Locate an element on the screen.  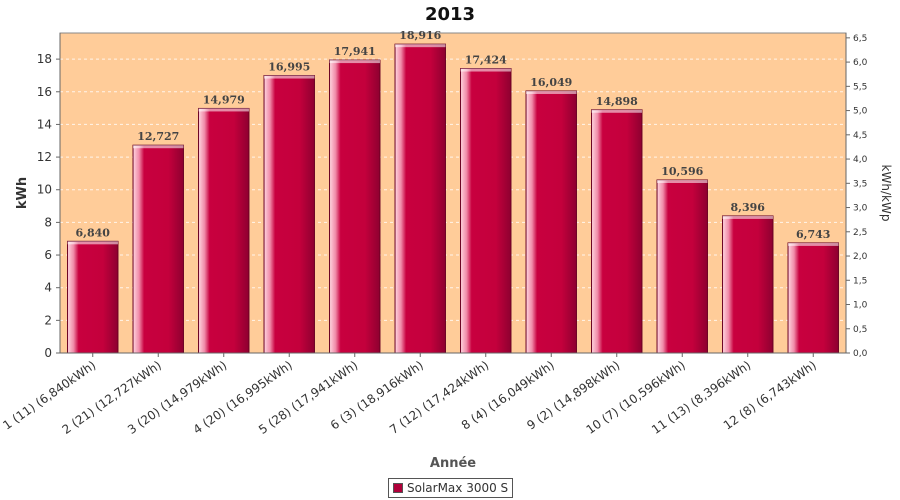
bar-value-label: 6,840 is located at coordinates (93, 232).